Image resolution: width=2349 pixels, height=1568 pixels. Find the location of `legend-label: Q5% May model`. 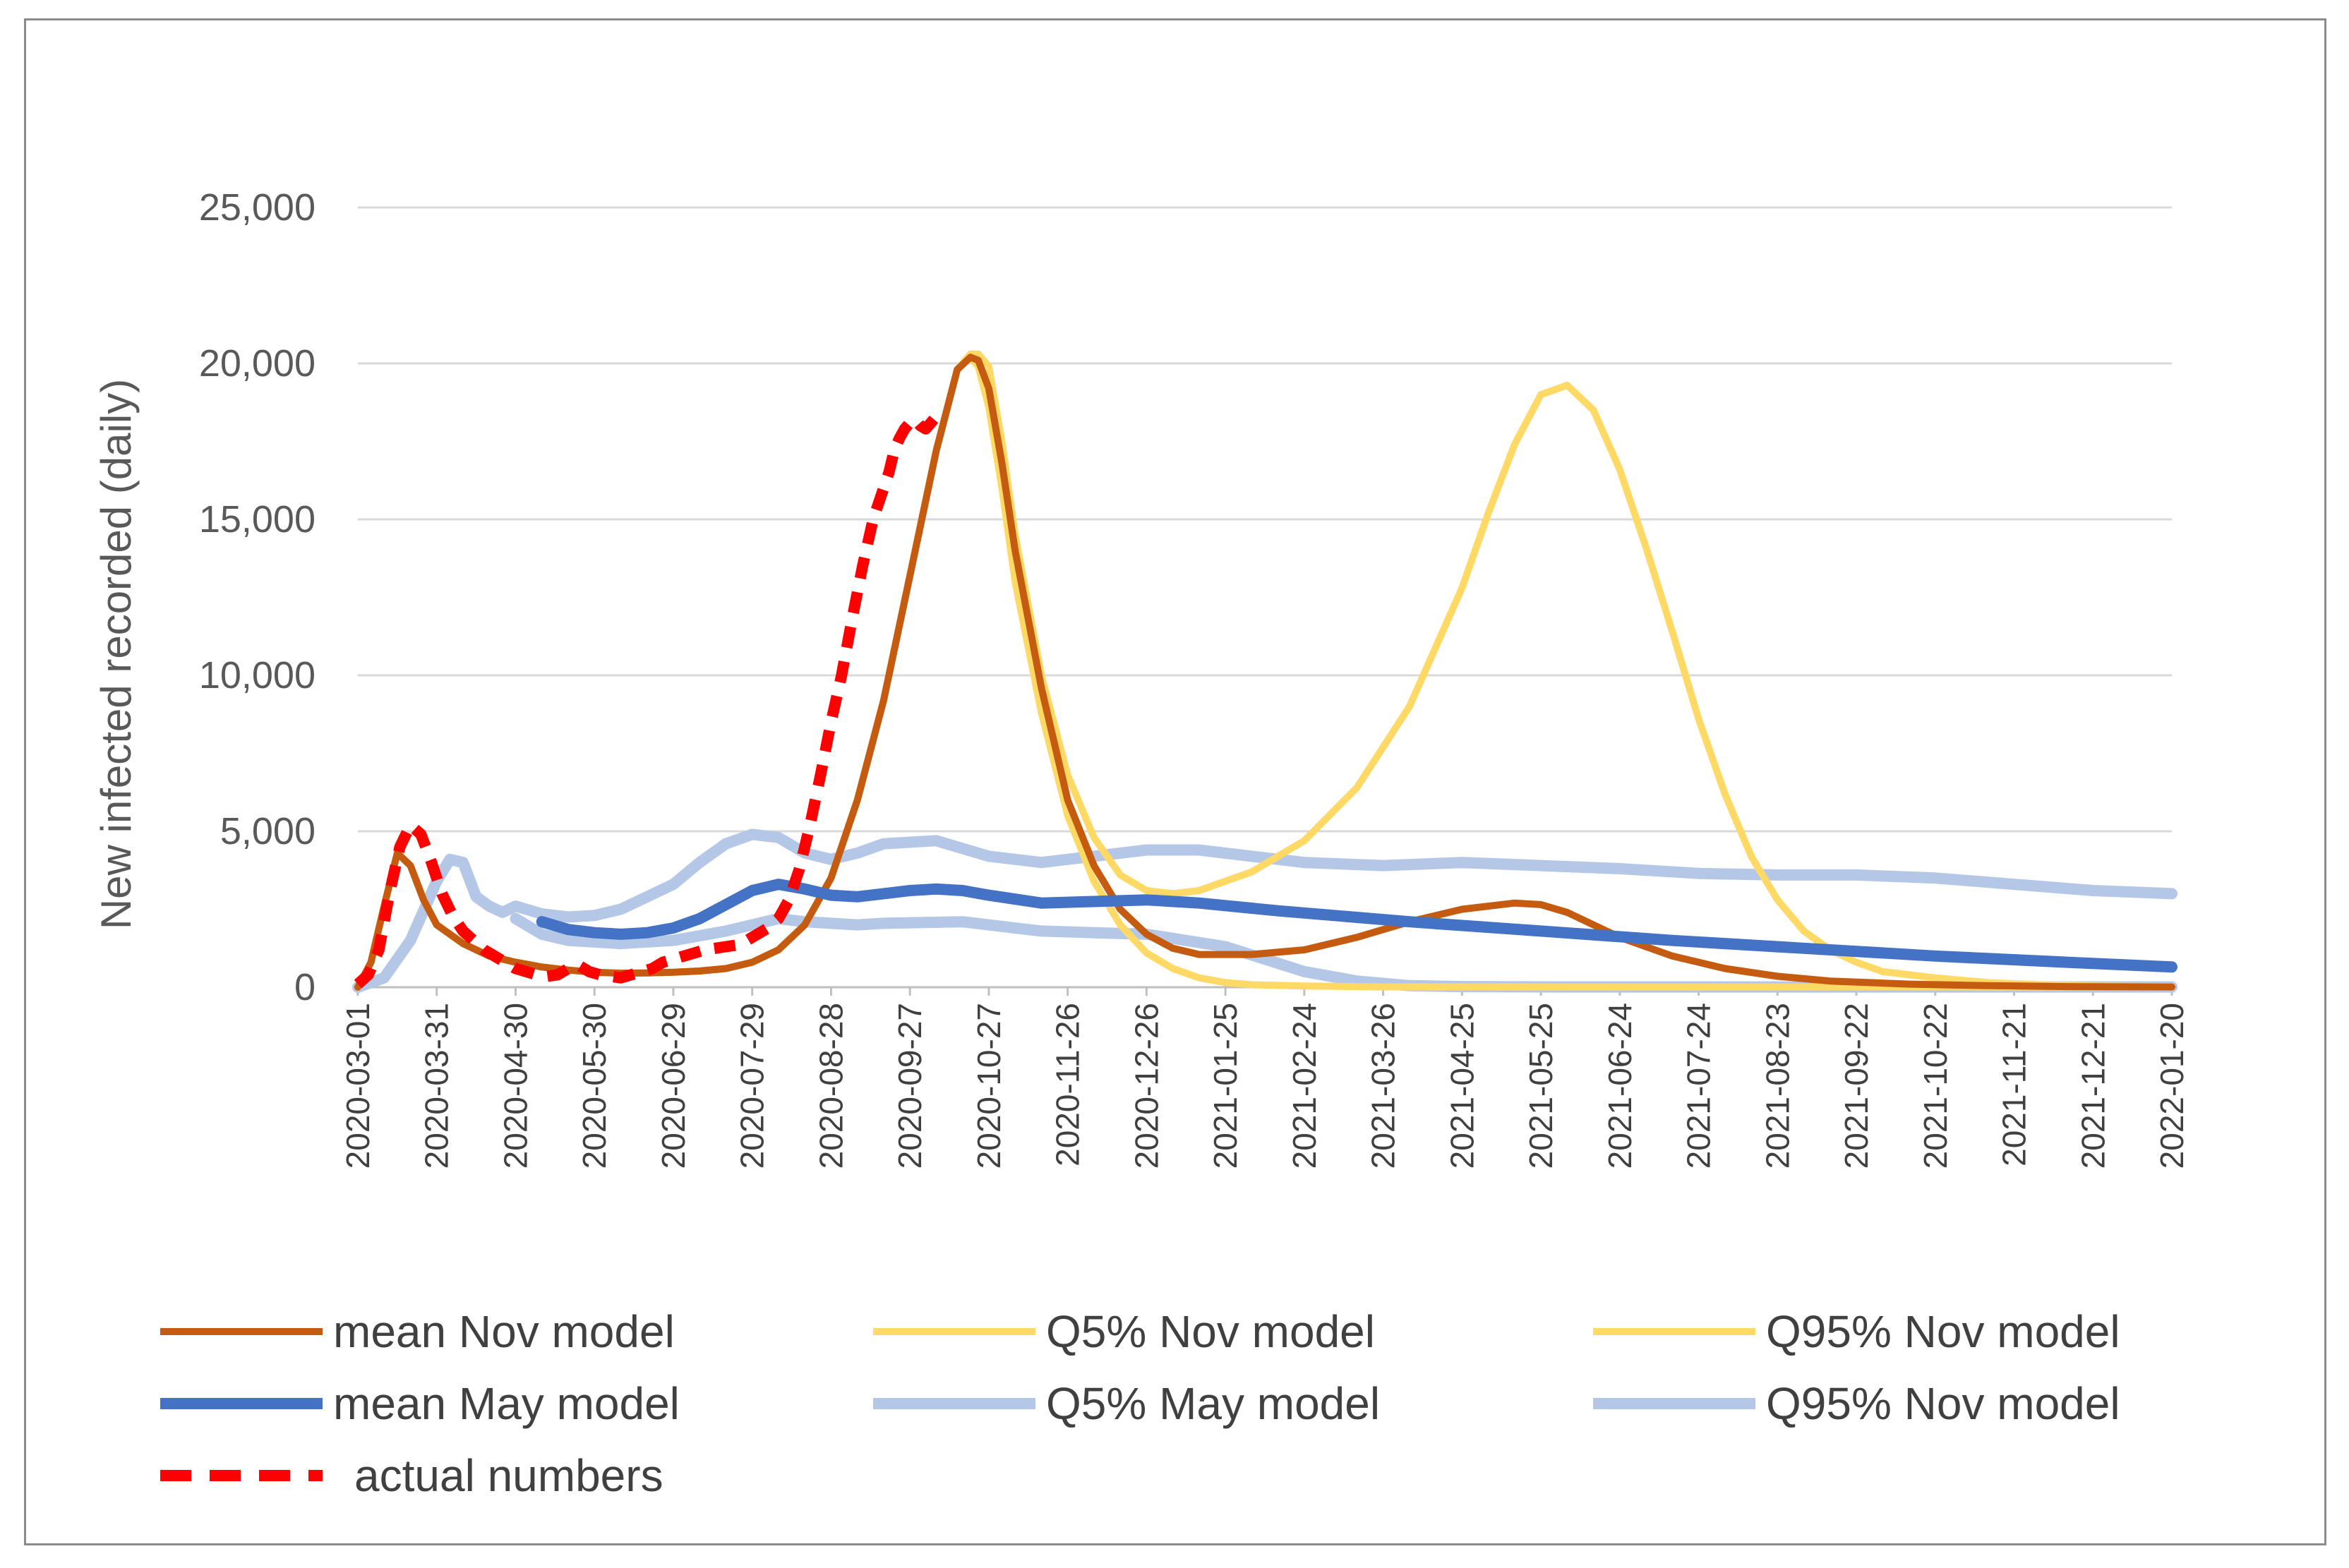

legend-label: Q5% May model is located at coordinates (1213, 1404).